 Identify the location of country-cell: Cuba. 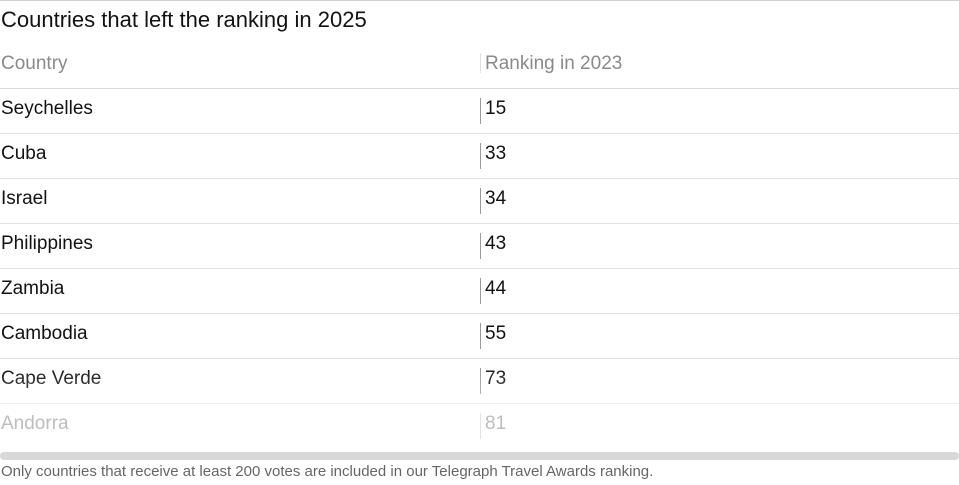
(24, 153).